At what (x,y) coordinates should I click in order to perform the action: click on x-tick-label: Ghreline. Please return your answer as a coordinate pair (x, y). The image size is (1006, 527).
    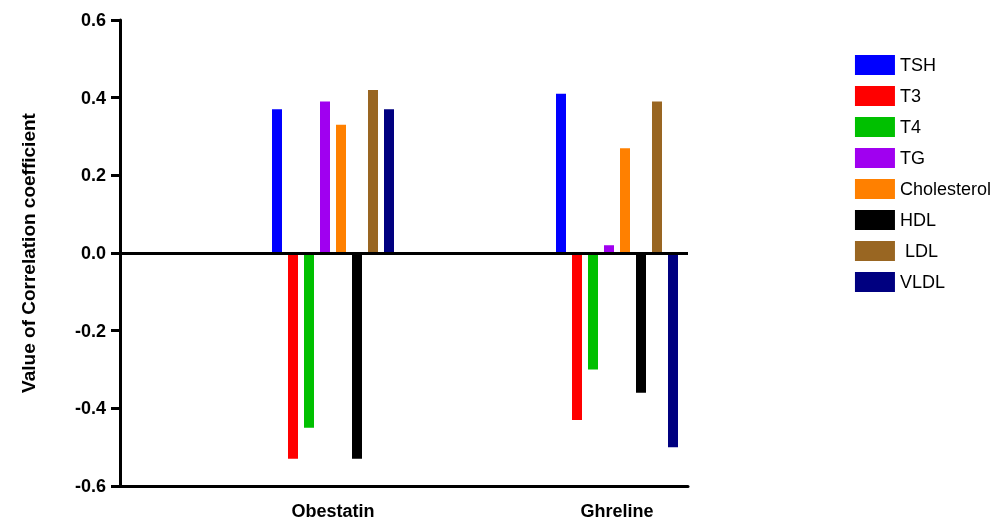
    Looking at the image, I should click on (617, 511).